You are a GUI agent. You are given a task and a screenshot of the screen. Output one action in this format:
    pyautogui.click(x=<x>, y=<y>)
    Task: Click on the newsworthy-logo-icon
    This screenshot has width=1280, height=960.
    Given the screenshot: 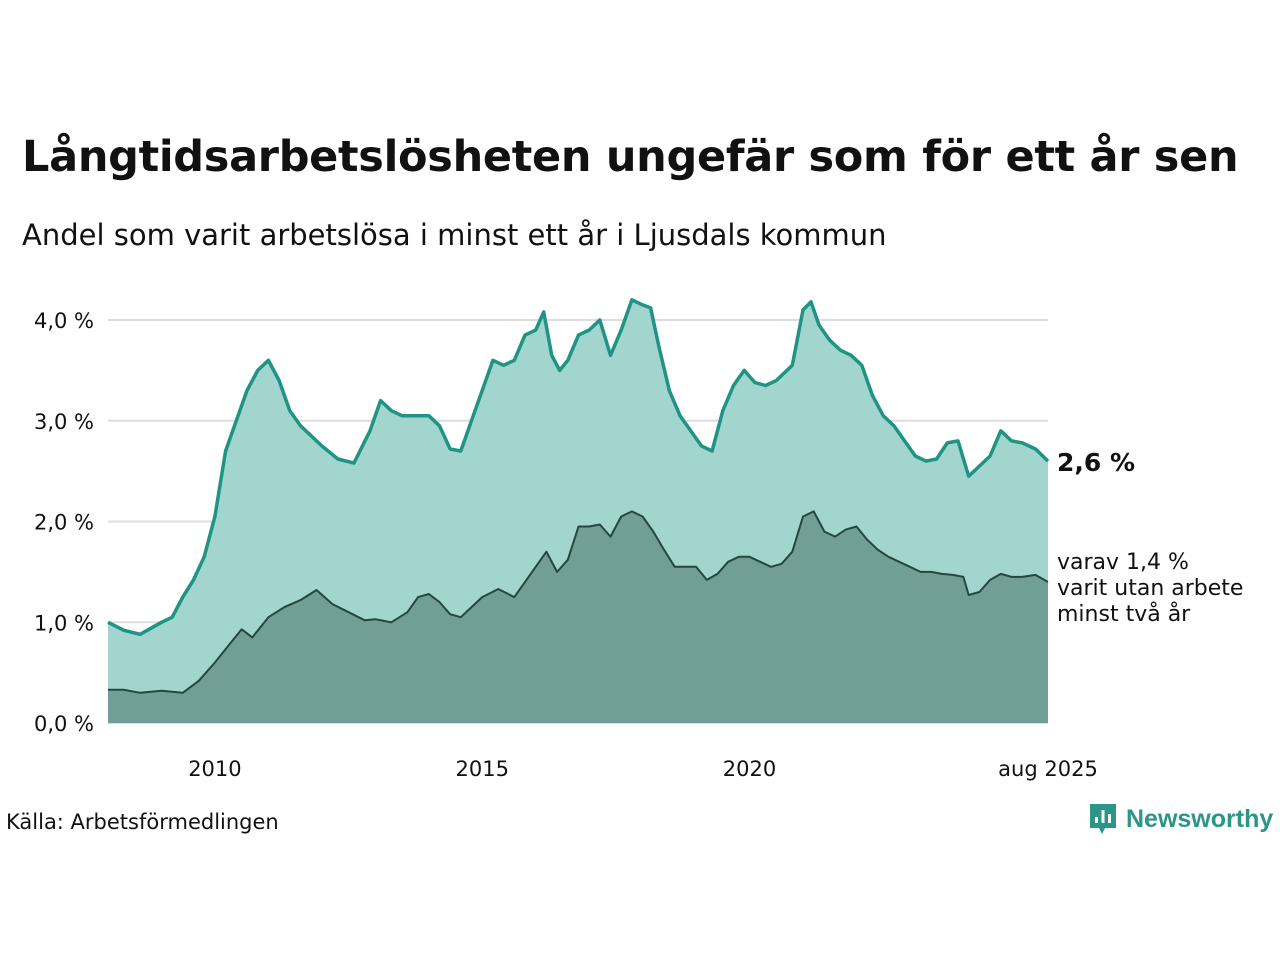 What is the action you would take?
    pyautogui.click(x=1103, y=819)
    